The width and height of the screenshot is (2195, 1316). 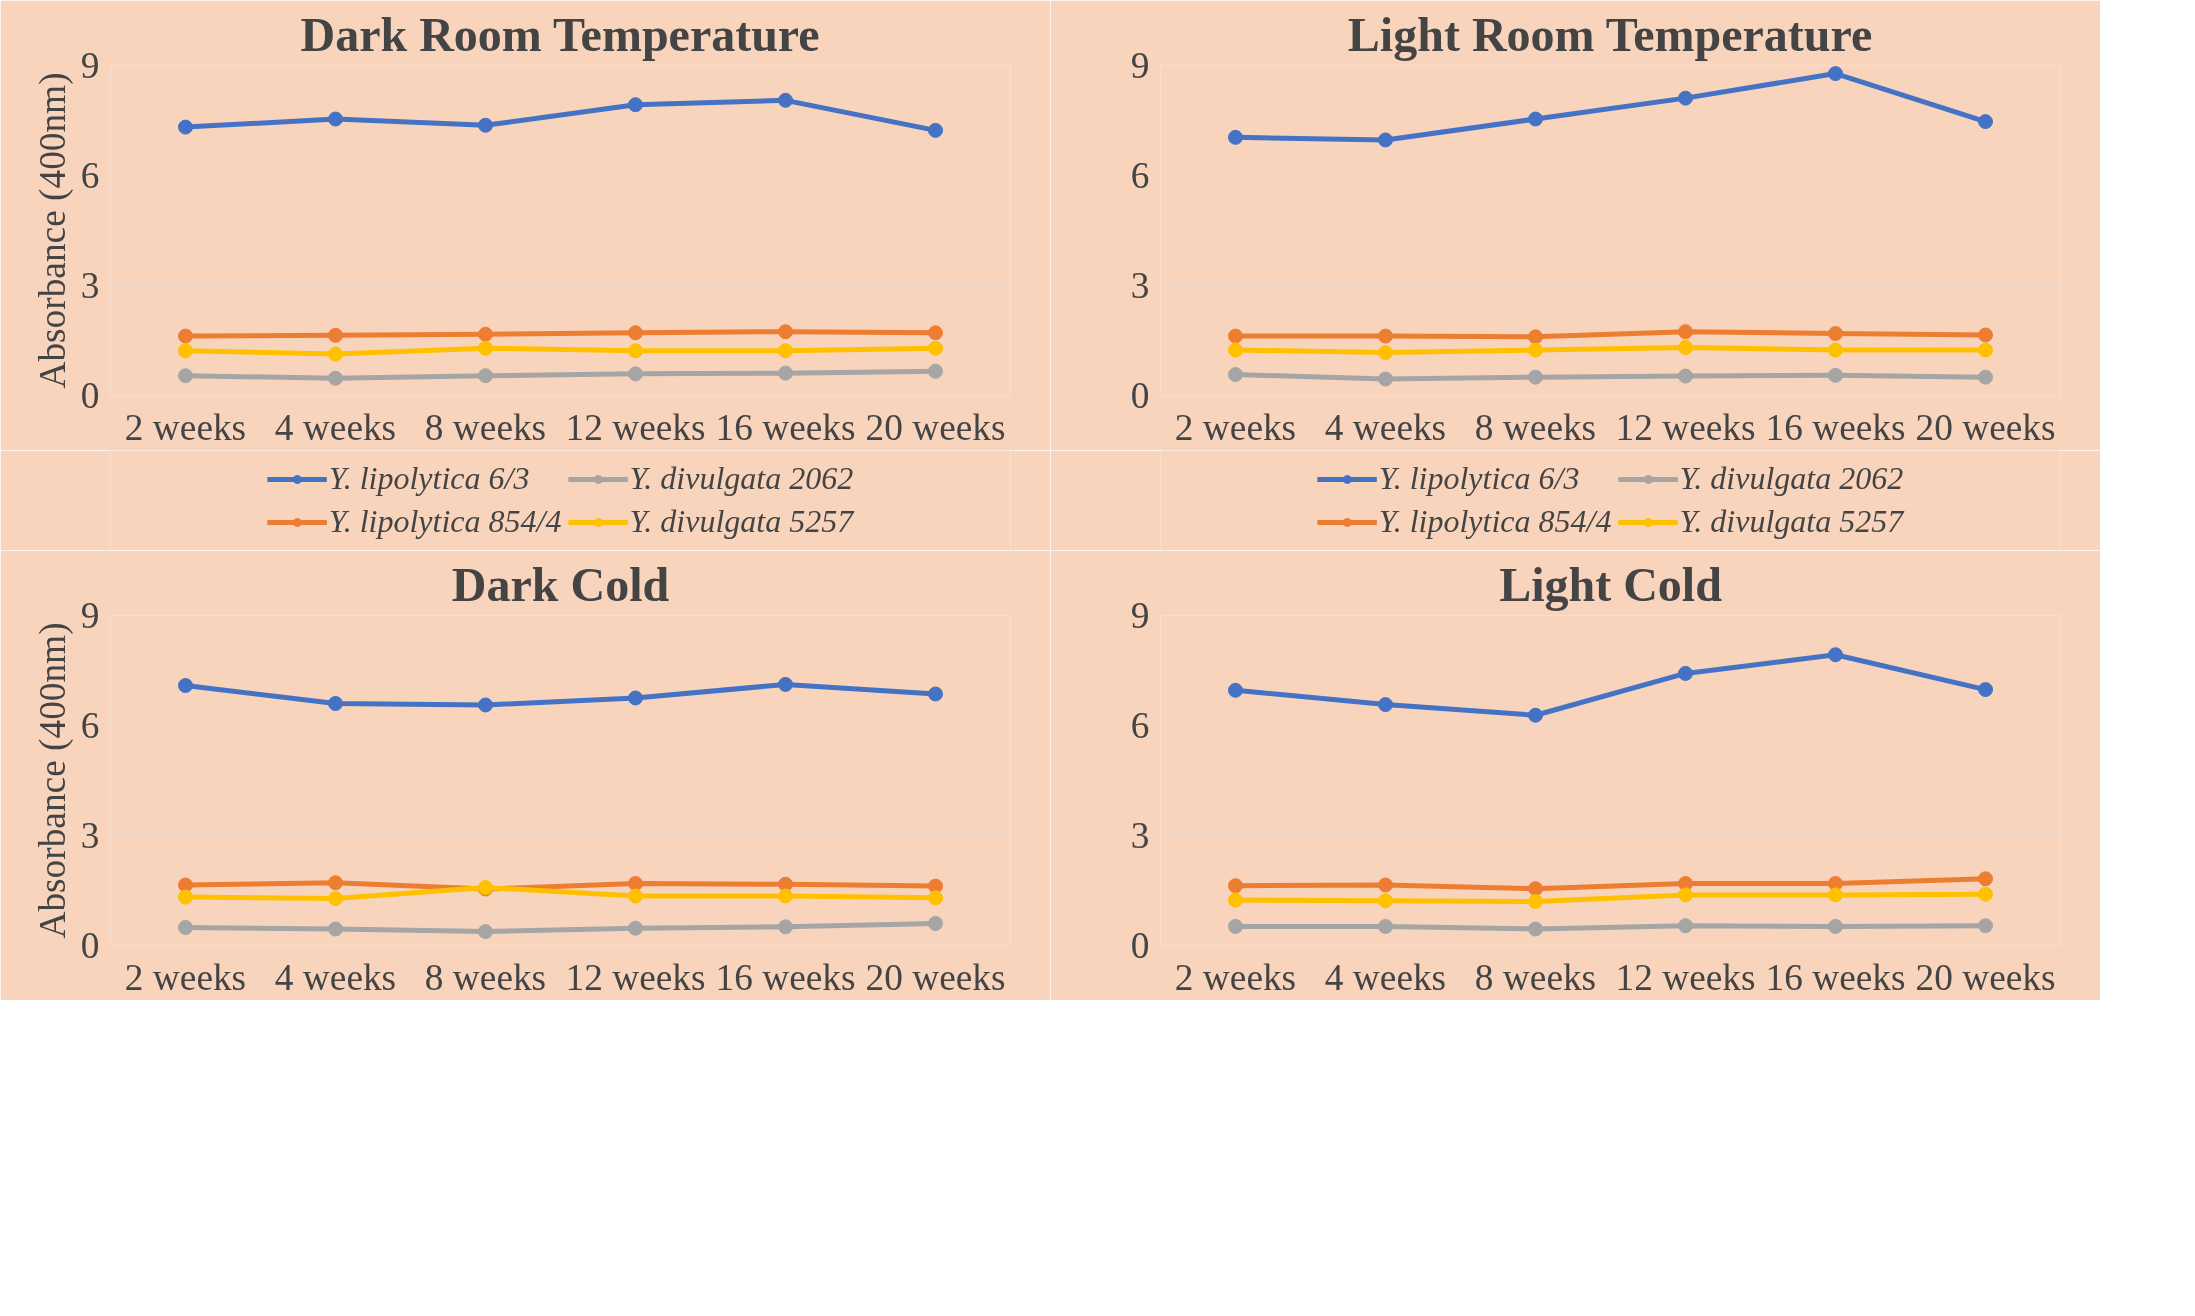 What do you see at coordinates (1611, 584) in the screenshot?
I see `chart-title: Light Cold` at bounding box center [1611, 584].